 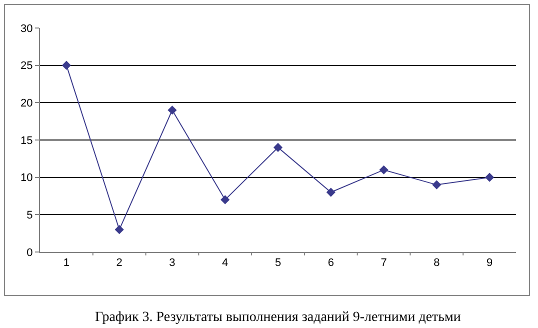 What do you see at coordinates (225, 263) in the screenshot?
I see `x-tick-label: 4` at bounding box center [225, 263].